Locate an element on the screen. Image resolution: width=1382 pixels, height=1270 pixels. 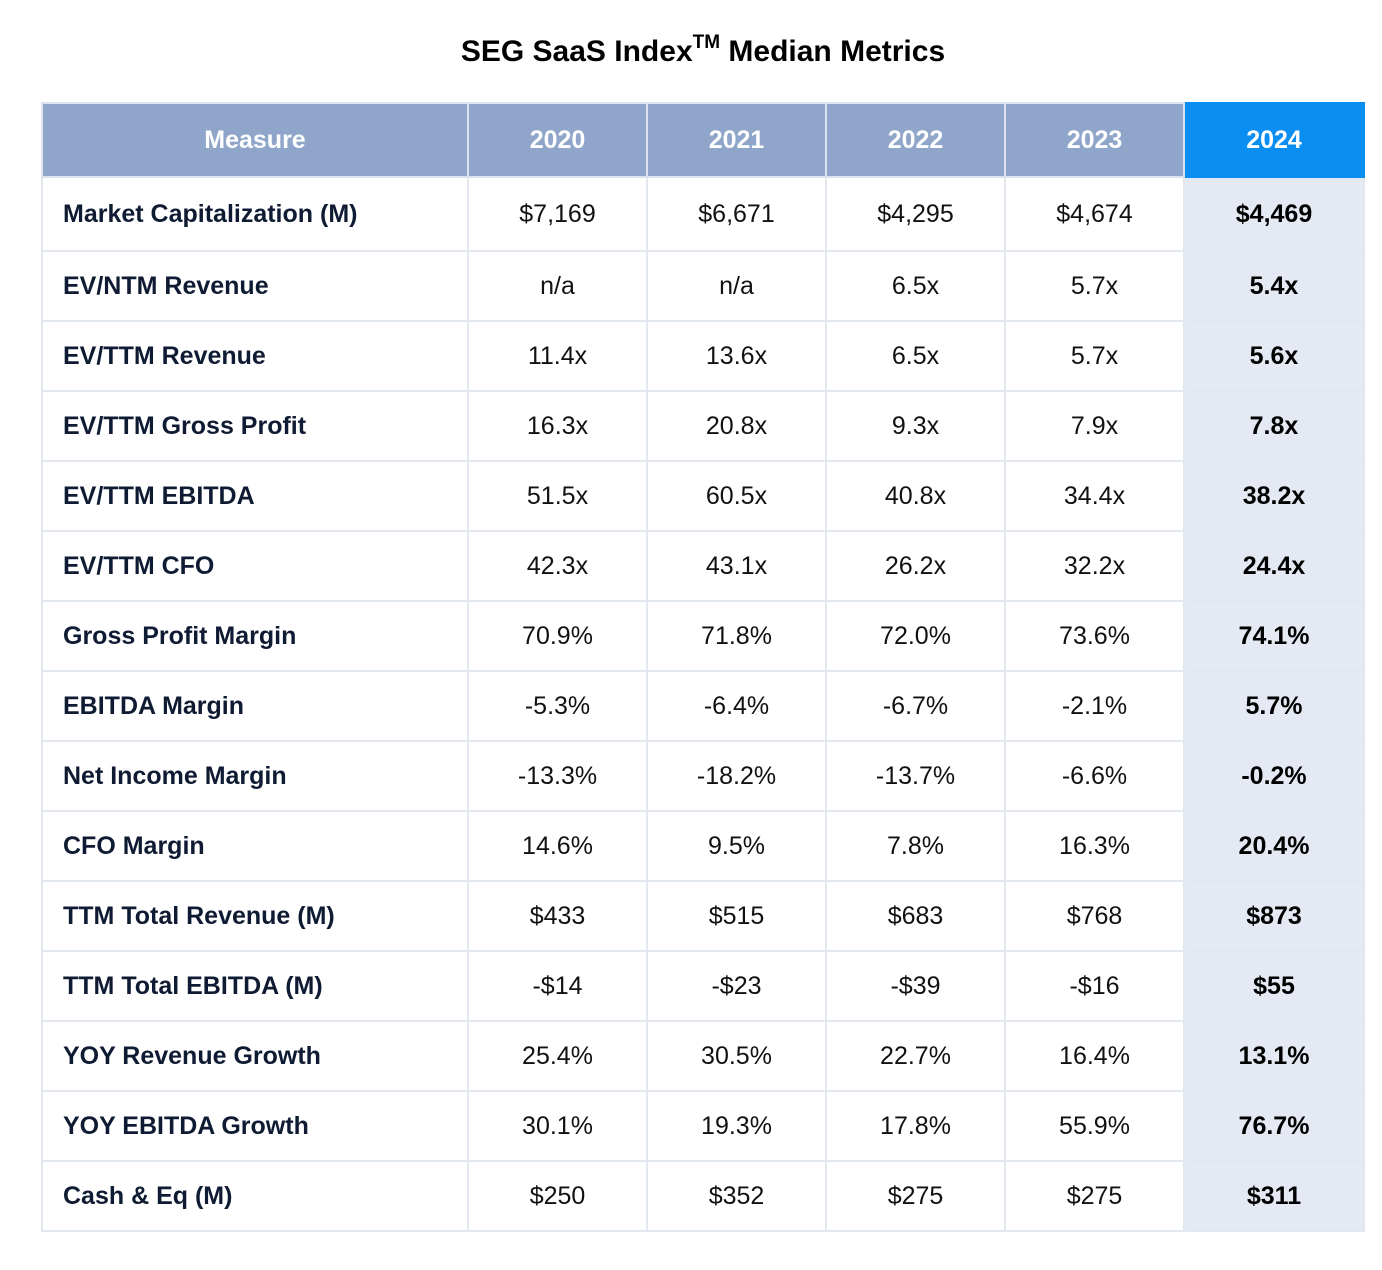
measure-cell: CFO Margin is located at coordinates (255, 846).